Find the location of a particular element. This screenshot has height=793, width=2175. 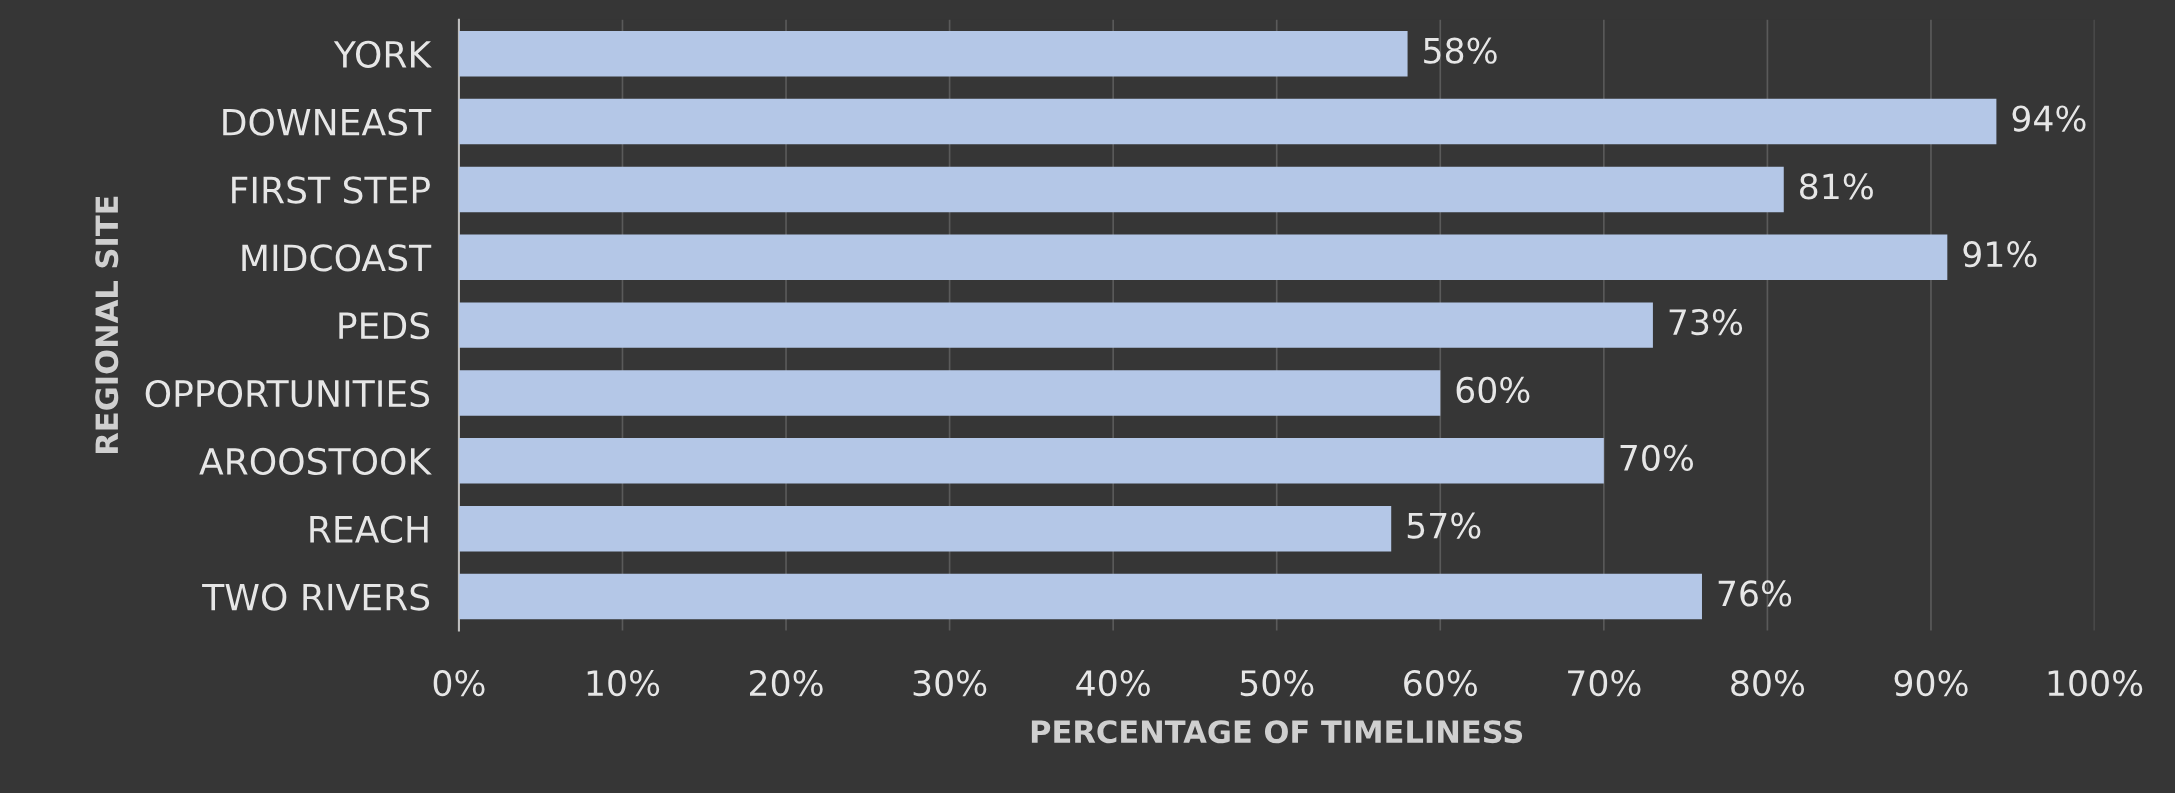

x-tick-label: 90% is located at coordinates (1931, 683).